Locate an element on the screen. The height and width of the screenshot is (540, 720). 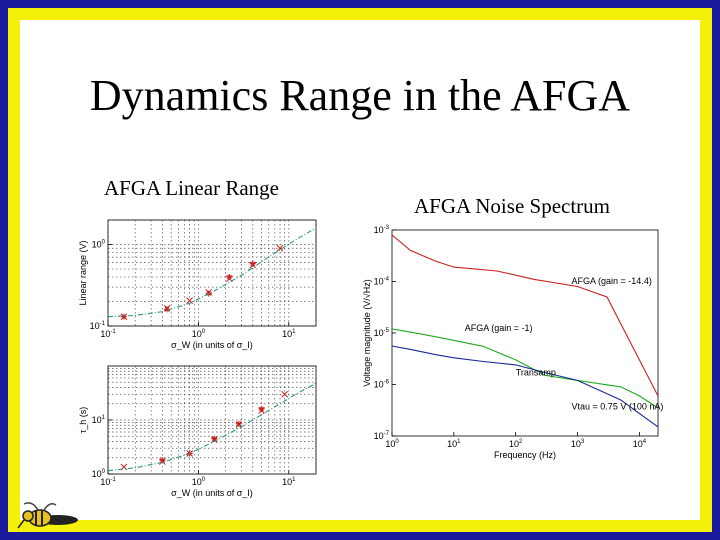
y-tick-label: 10⁻⁷ is located at coordinates (382, 436).